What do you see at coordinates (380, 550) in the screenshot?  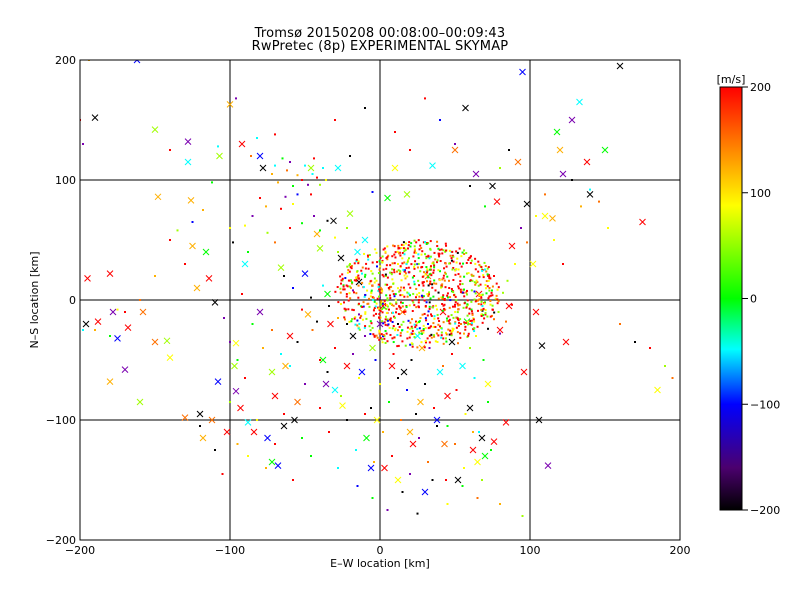 I see `x-tick-label-2: 0` at bounding box center [380, 550].